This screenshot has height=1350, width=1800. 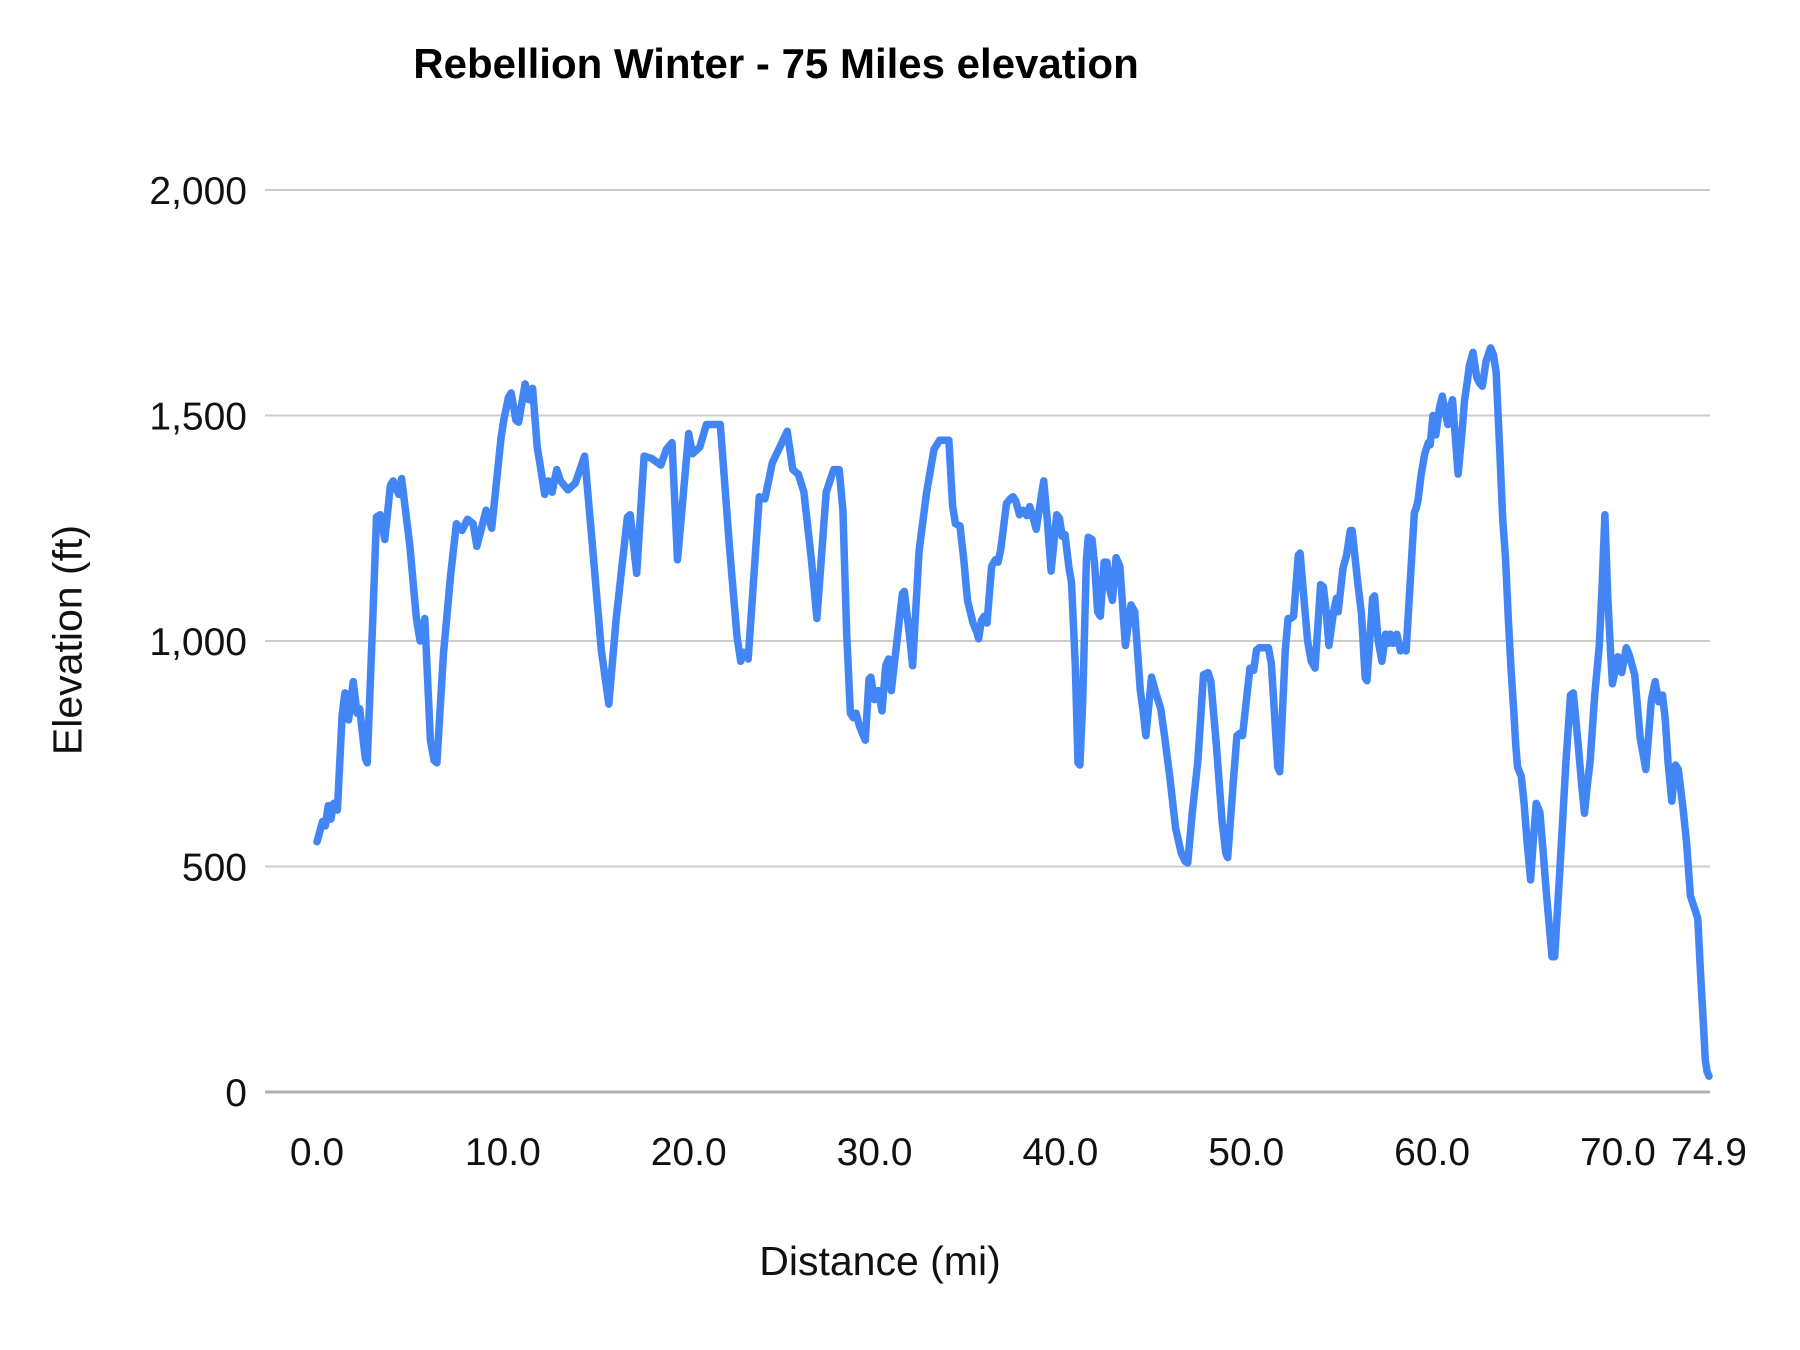 What do you see at coordinates (198, 191) in the screenshot?
I see `y-tick-label: 2,000` at bounding box center [198, 191].